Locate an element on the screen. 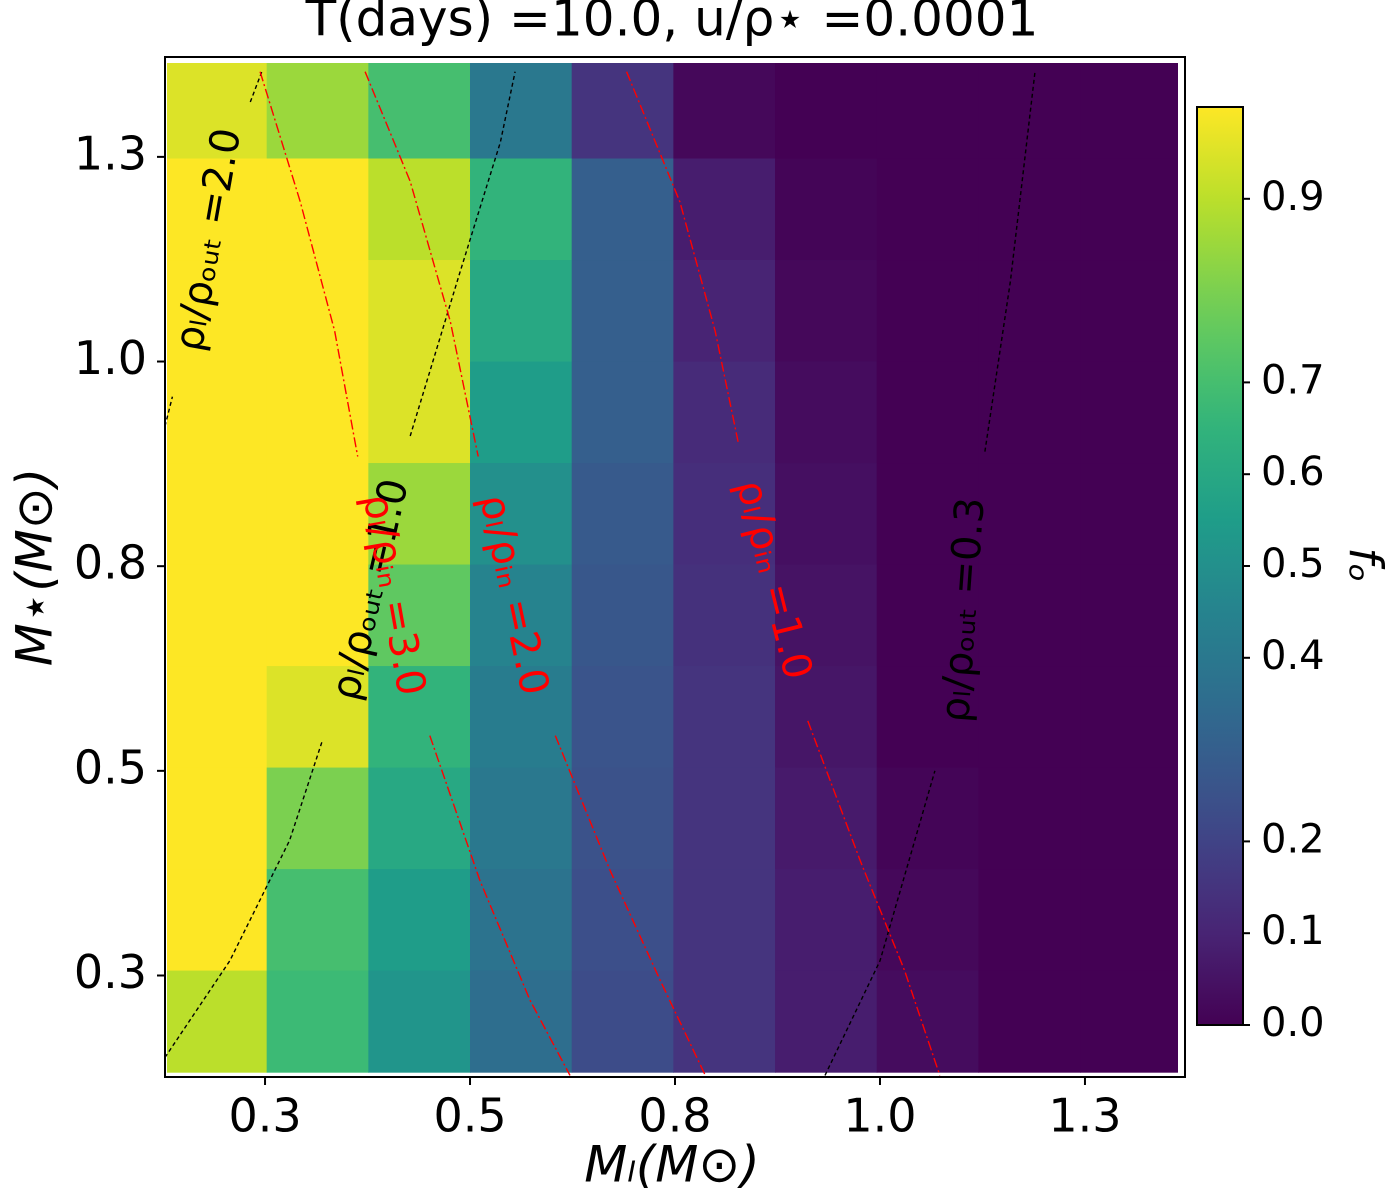 This screenshot has width=1400, height=1200. colorbar-tick-label: 0.0 is located at coordinates (1293, 1023).